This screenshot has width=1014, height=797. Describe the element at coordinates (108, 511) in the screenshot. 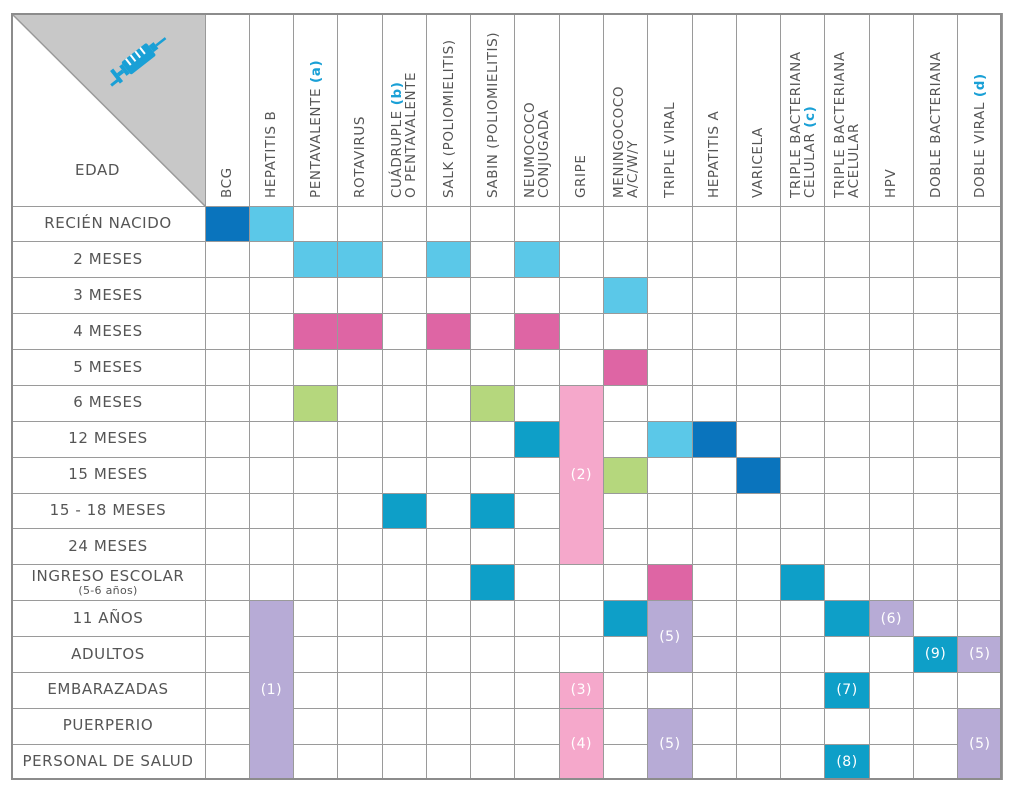

I see `row-label: 15 - 18 MESES` at that location.